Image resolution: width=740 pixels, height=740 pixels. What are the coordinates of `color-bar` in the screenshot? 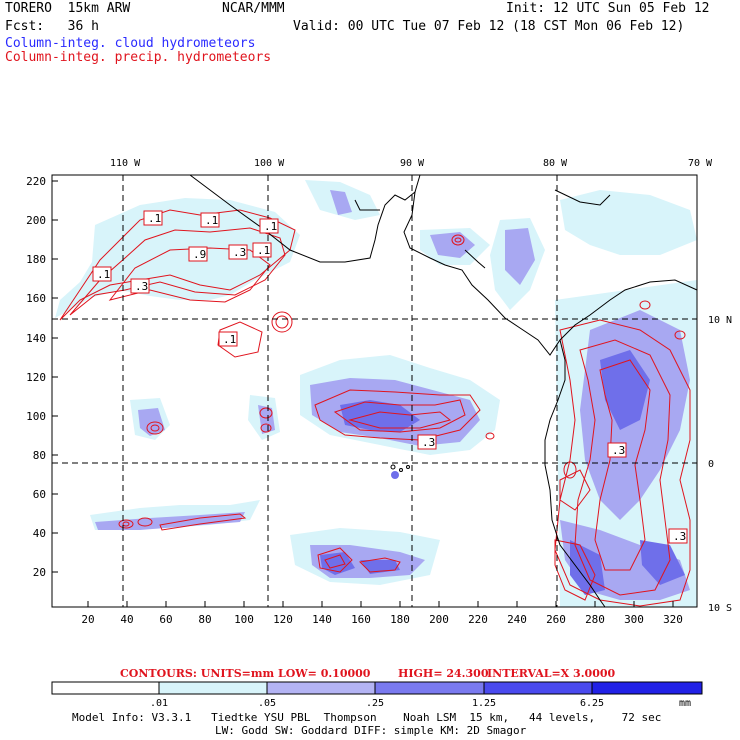 It's located at (377, 688).